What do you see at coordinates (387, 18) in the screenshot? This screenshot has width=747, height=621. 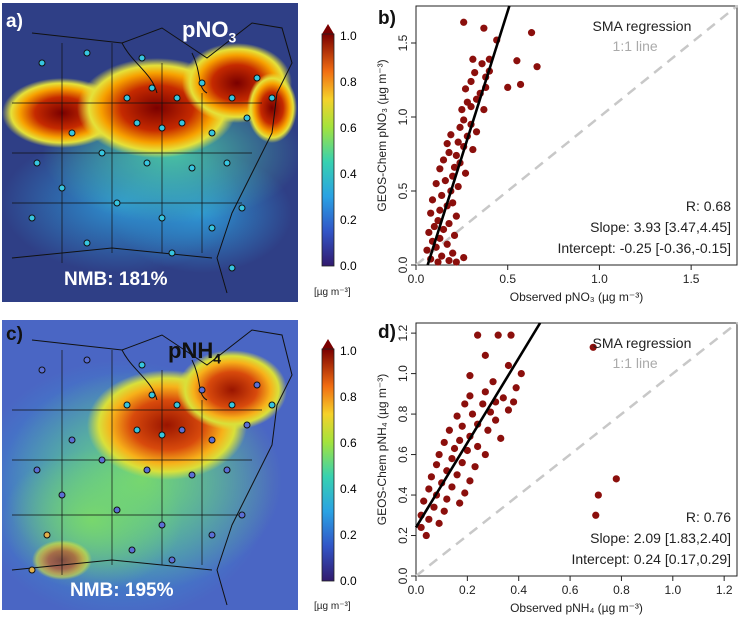 I see `panel-label-b: b)` at bounding box center [387, 18].